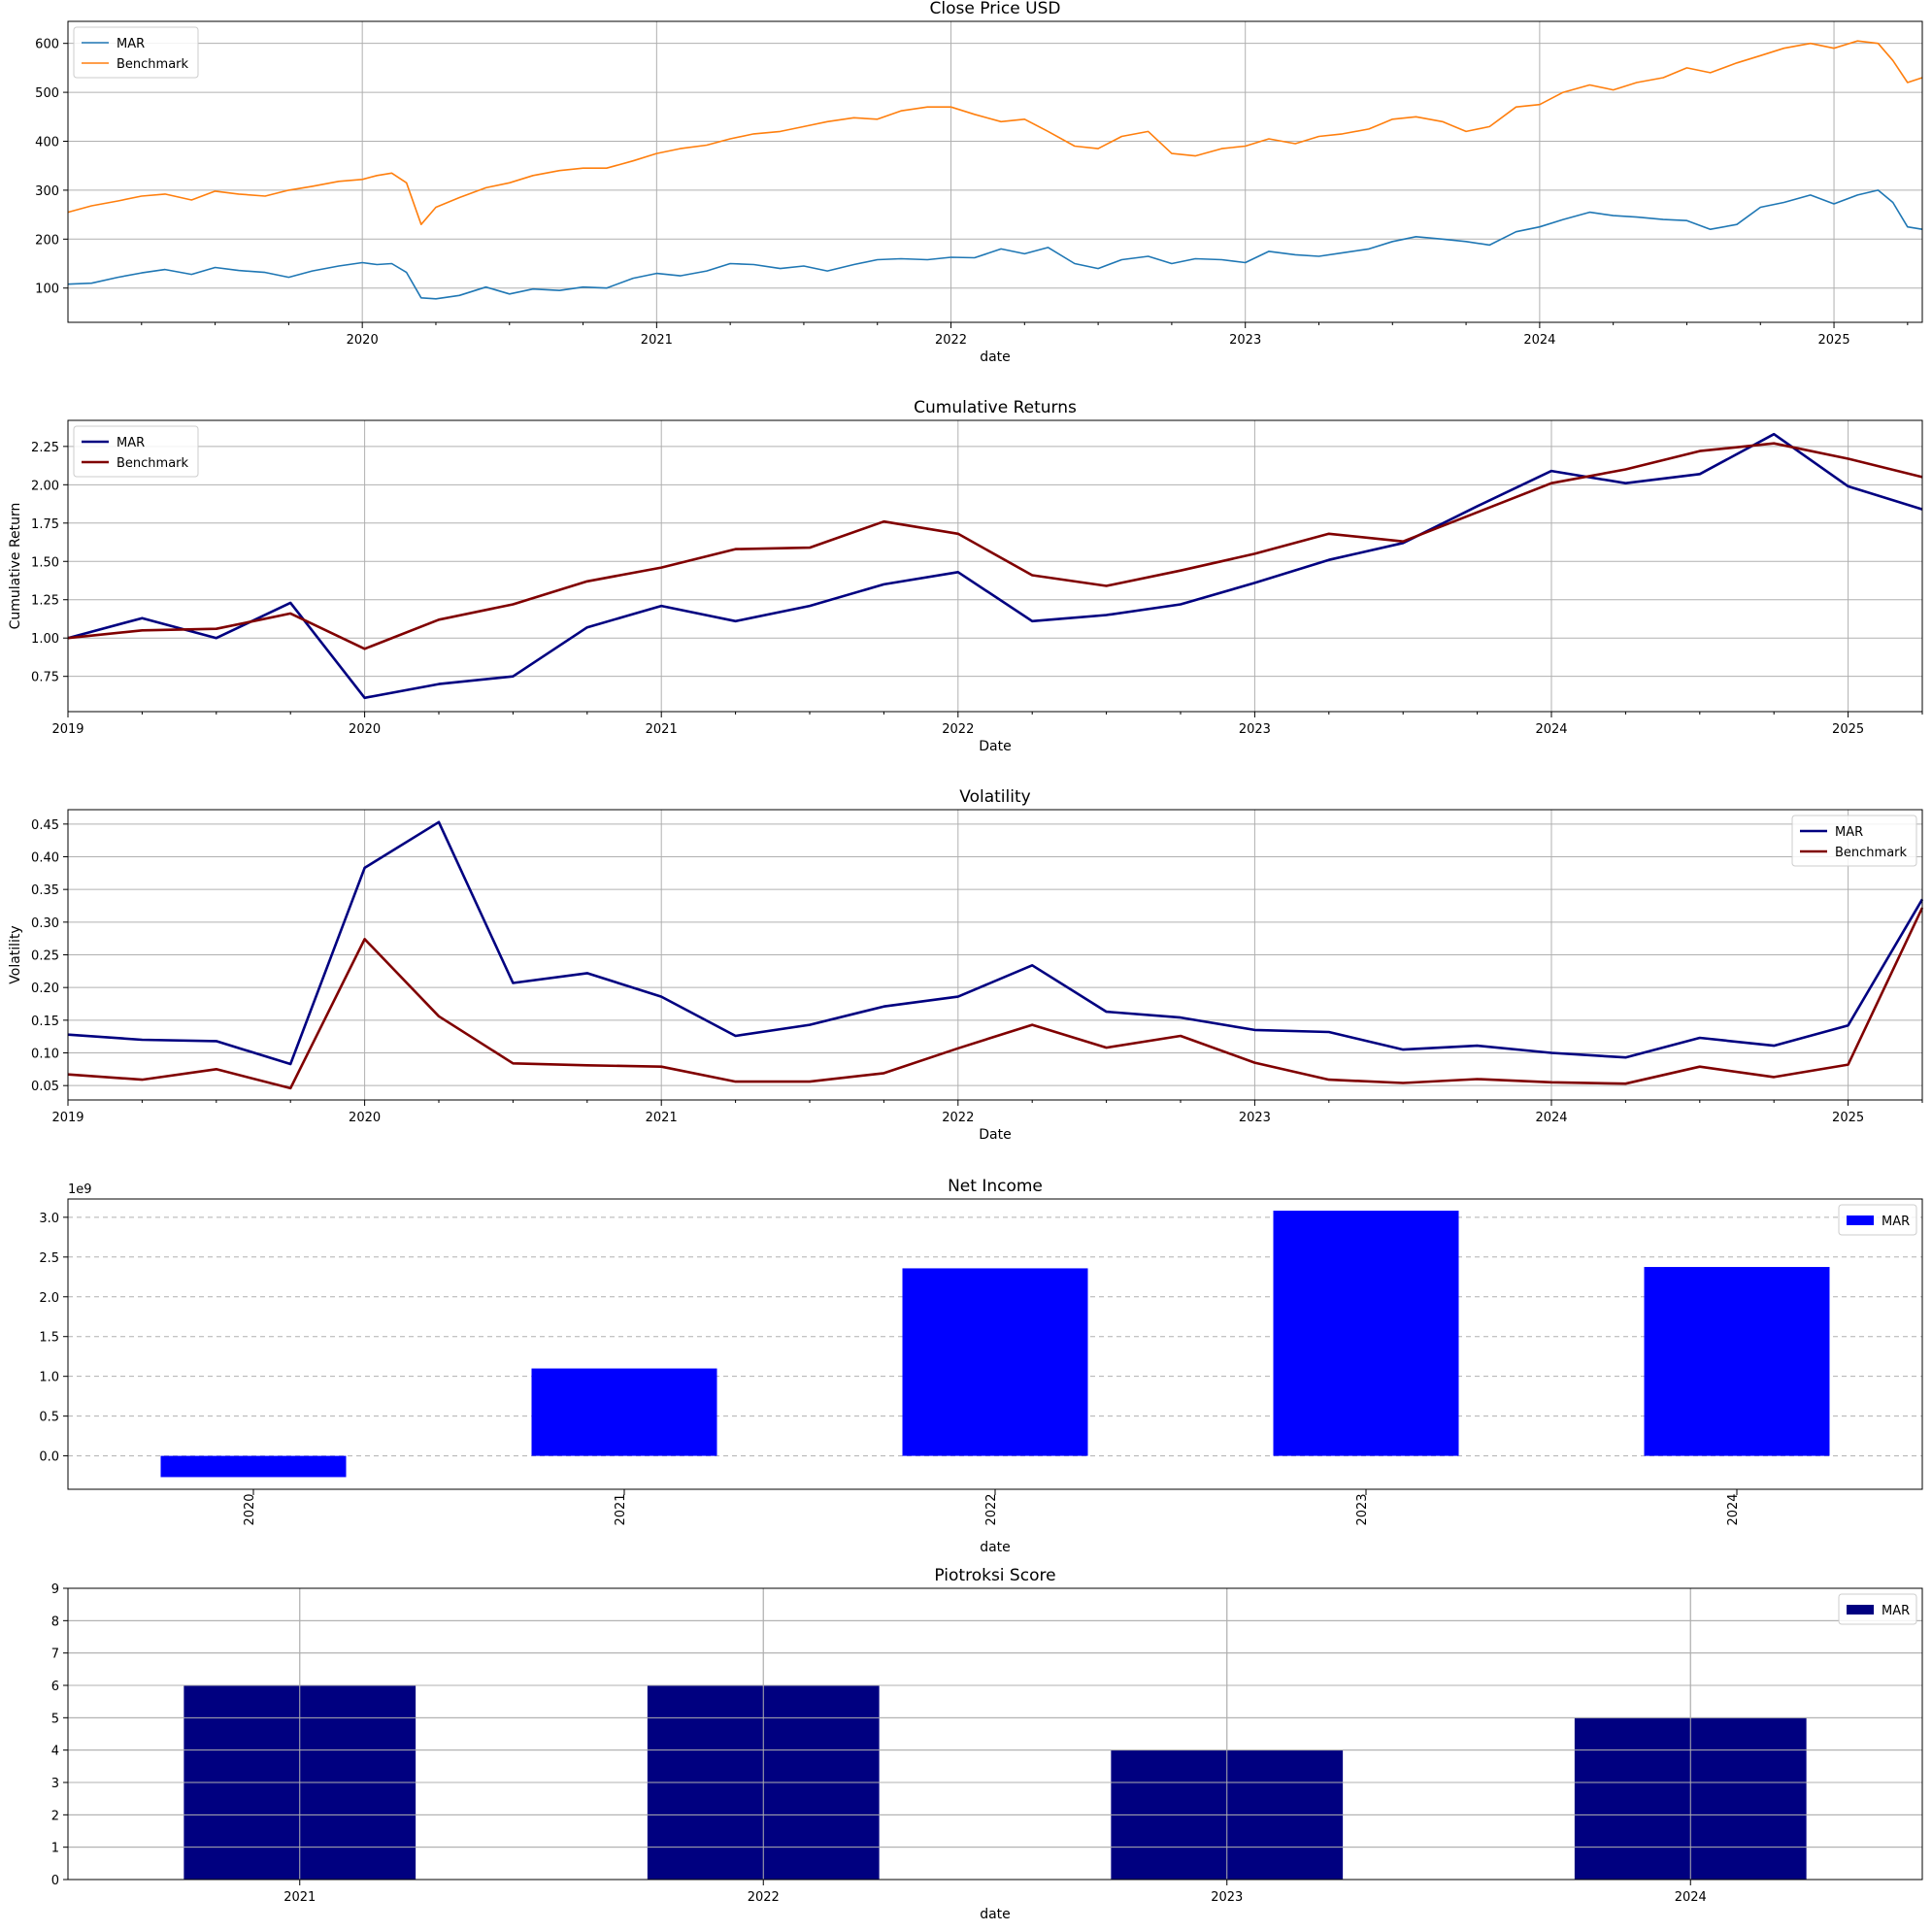  What do you see at coordinates (45, 989) in the screenshot?
I see `y-tick-label: 0.20` at bounding box center [45, 989].